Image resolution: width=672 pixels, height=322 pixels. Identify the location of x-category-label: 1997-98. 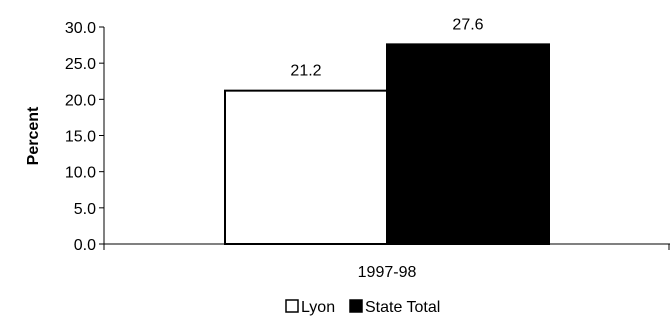
(387, 272).